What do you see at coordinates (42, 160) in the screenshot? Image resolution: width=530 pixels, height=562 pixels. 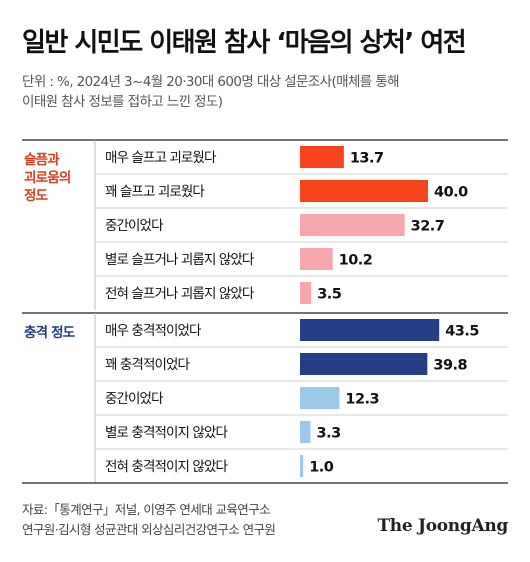 I see `group-label-line: 슬픔과` at bounding box center [42, 160].